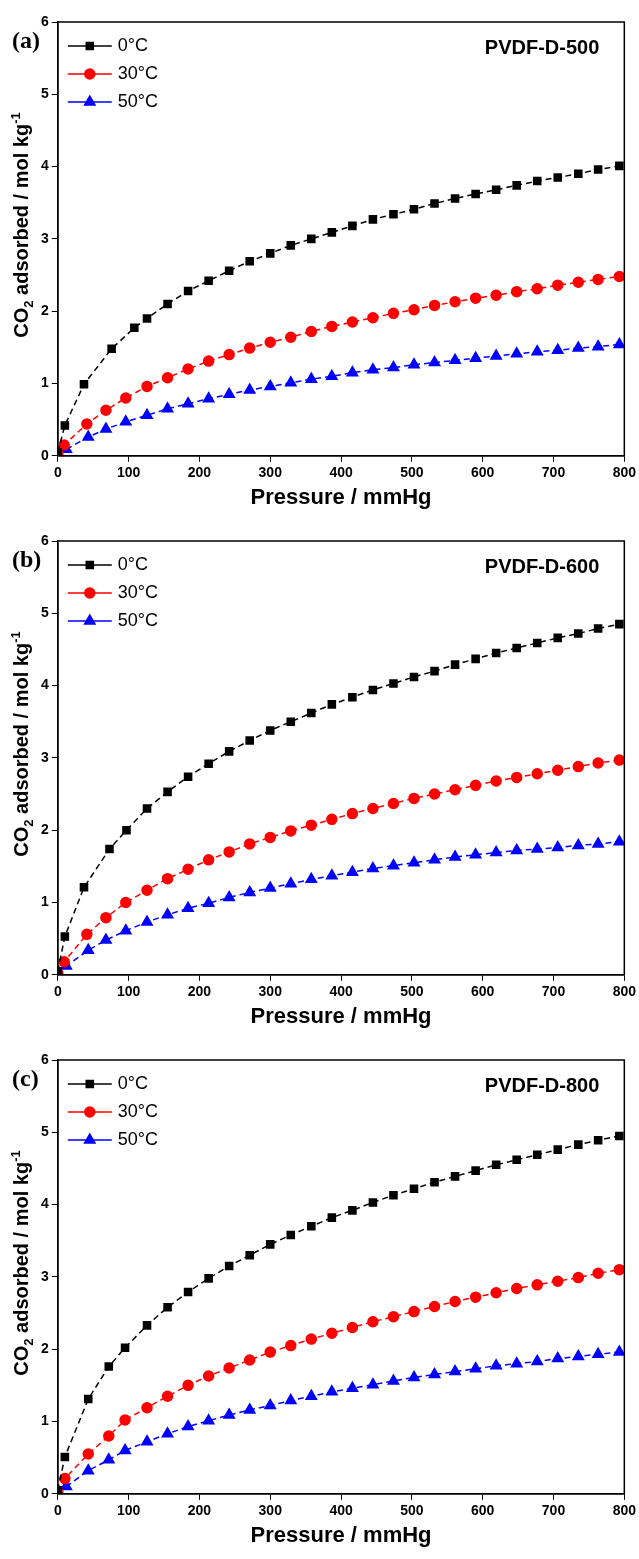 This screenshot has height=1559, width=639. Describe the element at coordinates (44, 1131) in the screenshot. I see `y-tick-label: 5` at that location.